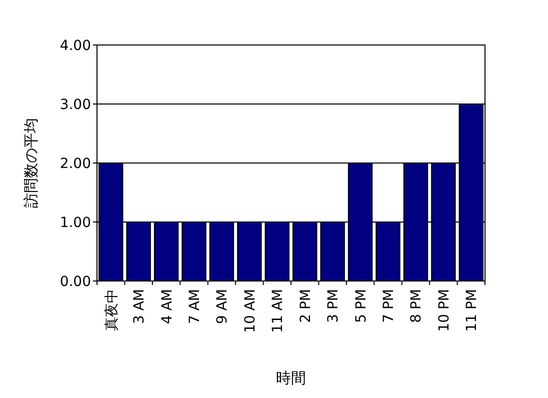 The width and height of the screenshot is (548, 398). Describe the element at coordinates (75, 105) in the screenshot. I see `y-tick-label: 3.00` at that location.